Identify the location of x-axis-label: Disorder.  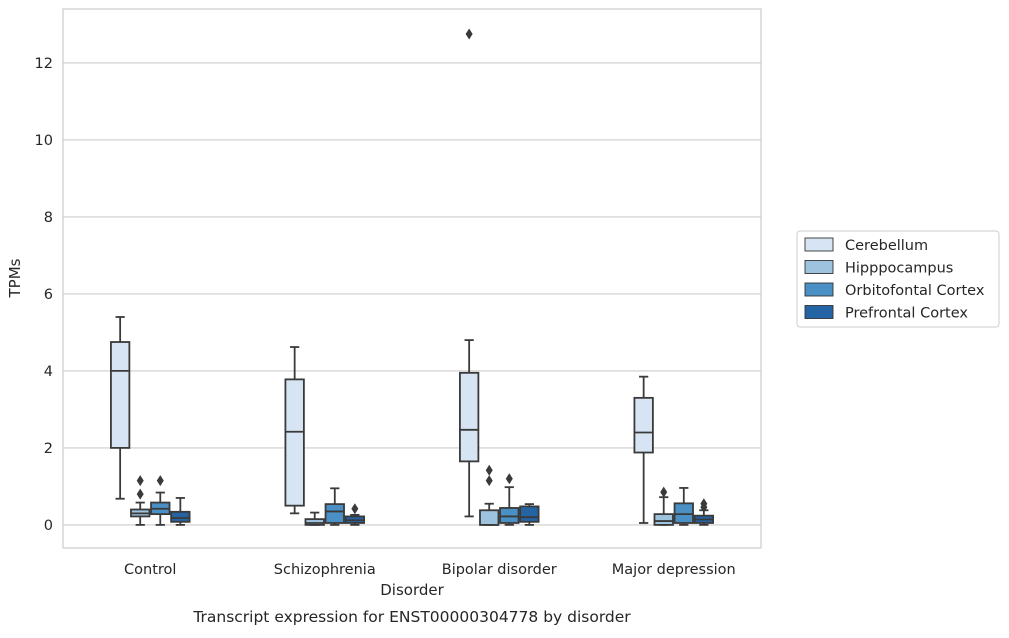
(412, 590).